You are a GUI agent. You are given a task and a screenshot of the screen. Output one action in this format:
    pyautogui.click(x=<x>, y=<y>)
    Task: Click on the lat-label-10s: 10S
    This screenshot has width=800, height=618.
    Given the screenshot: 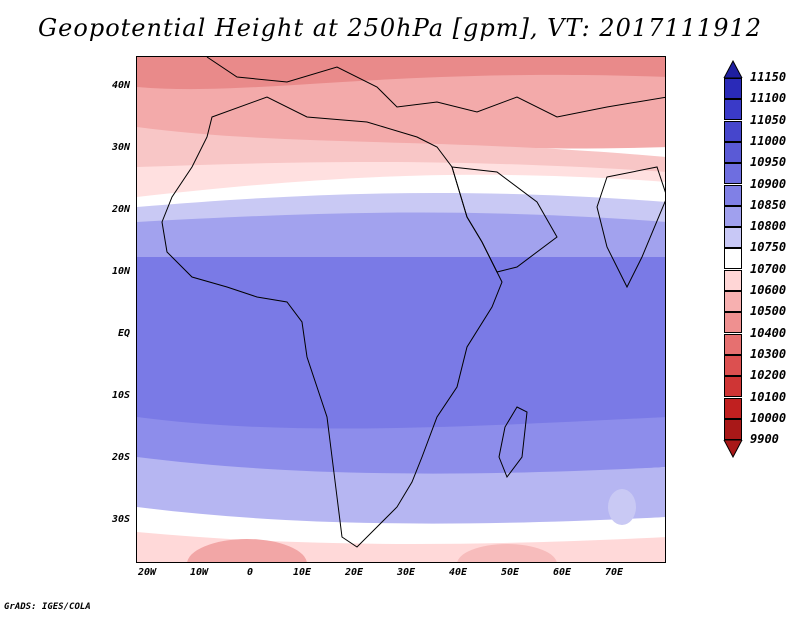 What is the action you would take?
    pyautogui.click(x=120, y=395)
    